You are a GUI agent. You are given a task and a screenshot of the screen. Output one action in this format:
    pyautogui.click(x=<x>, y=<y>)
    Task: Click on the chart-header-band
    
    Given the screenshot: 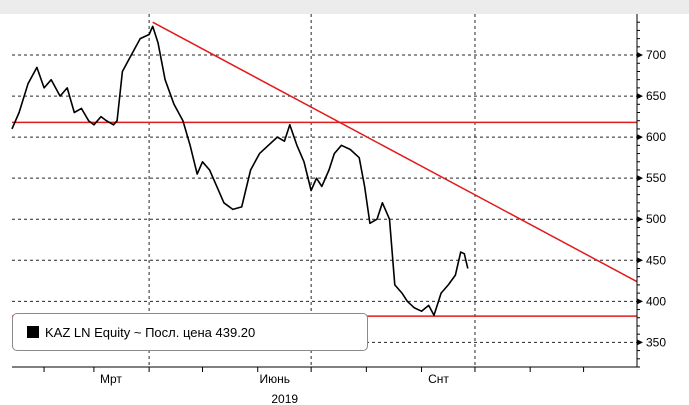 What is the action you would take?
    pyautogui.click(x=344, y=7)
    